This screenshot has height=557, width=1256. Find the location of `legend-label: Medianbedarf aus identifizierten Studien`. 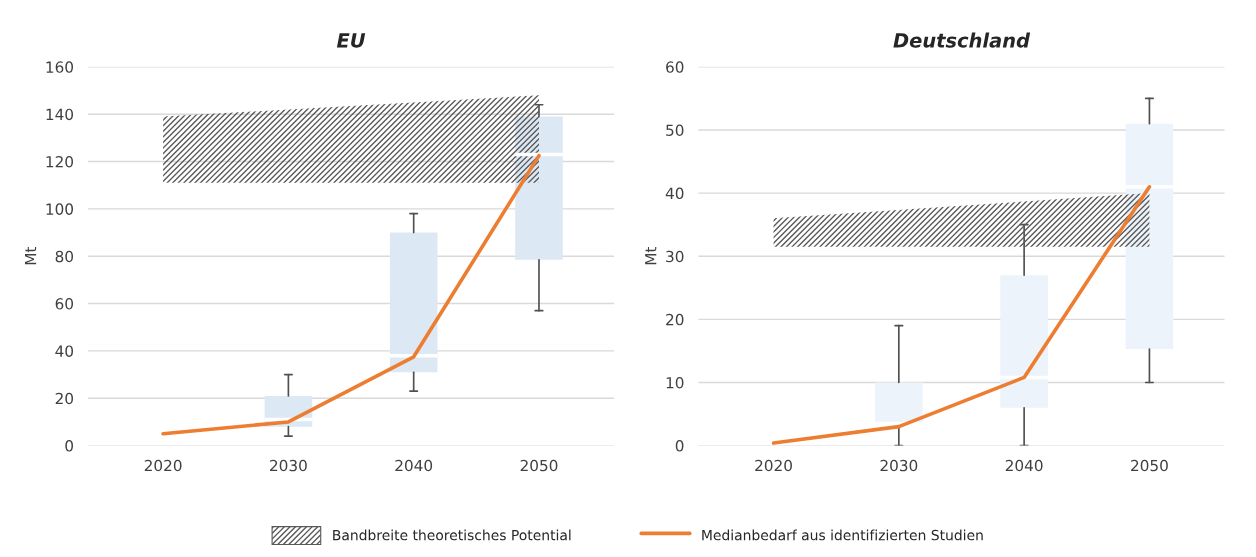

legend-label: Medianbedarf aus identifizierten Studien is located at coordinates (842, 535).